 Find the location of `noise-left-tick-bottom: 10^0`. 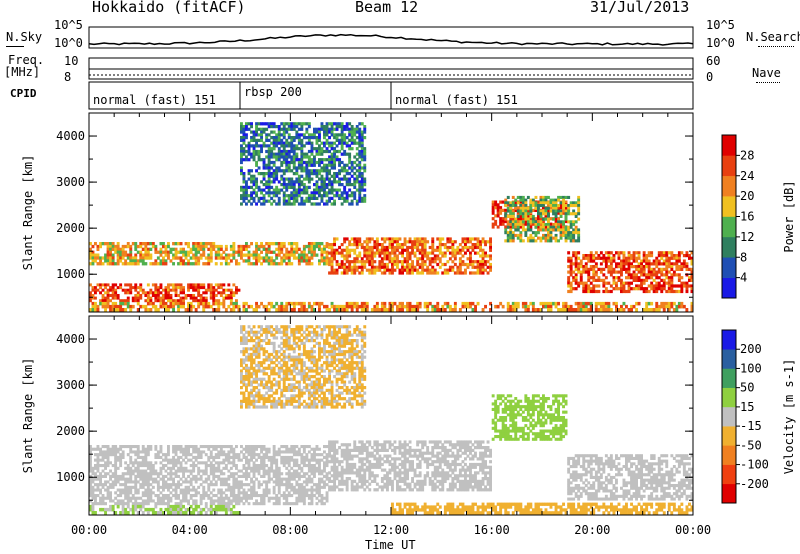

noise-left-tick-bottom: 10^0 is located at coordinates (68, 43).